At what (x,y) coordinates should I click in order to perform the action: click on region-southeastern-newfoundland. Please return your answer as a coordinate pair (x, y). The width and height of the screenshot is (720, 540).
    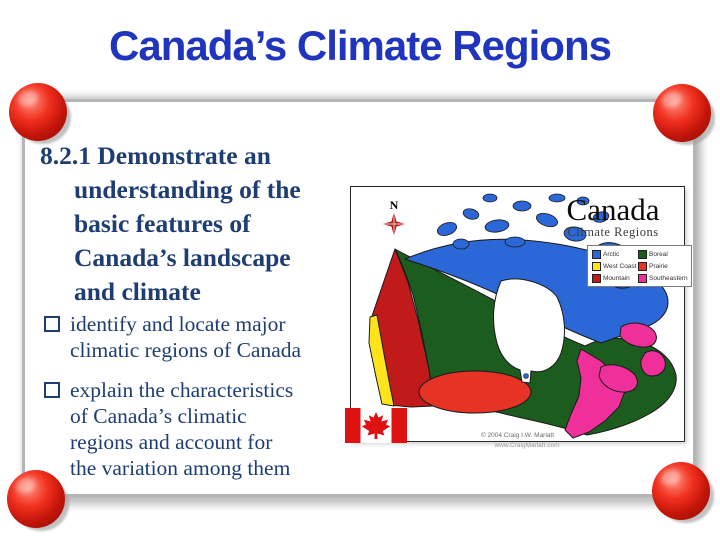
    Looking at the image, I should click on (653, 363).